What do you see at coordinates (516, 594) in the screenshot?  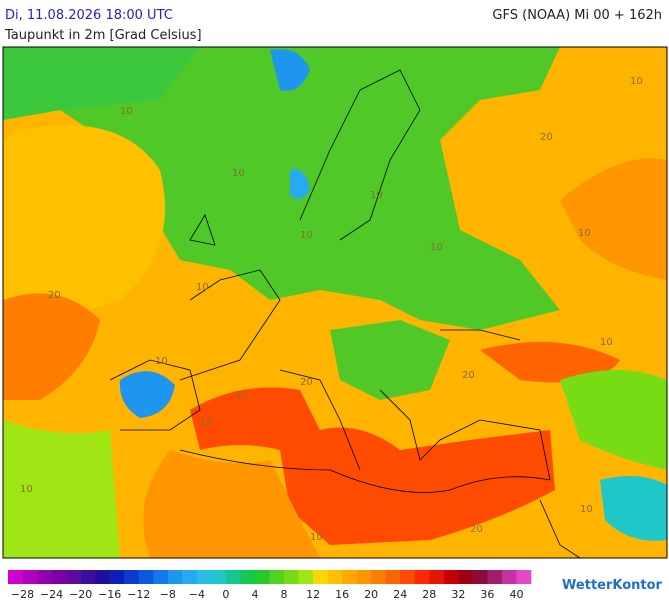 I see `colorbar-label: 40` at bounding box center [516, 594].